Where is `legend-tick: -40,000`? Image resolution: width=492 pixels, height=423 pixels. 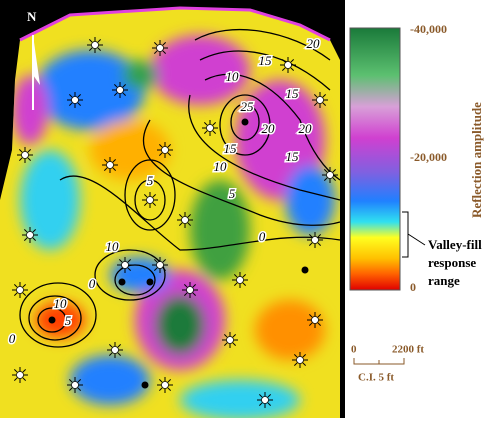
legend-tick: -40,000 is located at coordinates (428, 29).